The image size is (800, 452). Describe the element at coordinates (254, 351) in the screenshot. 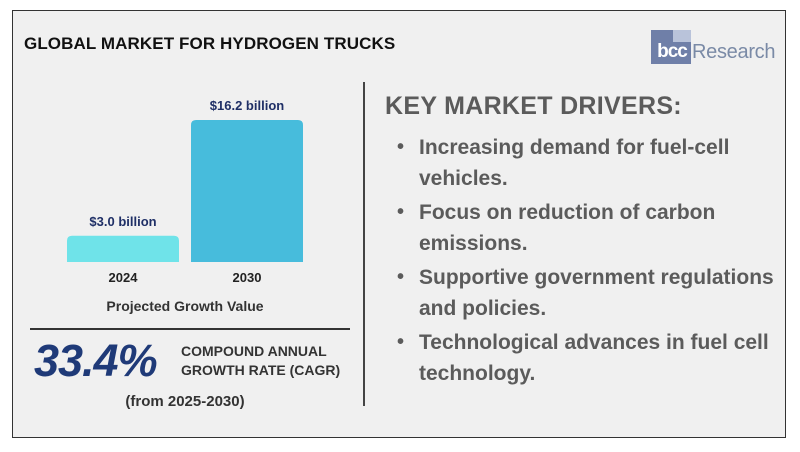

I see `cagr-label-line1: COMPOUND ANNUAL` at that location.